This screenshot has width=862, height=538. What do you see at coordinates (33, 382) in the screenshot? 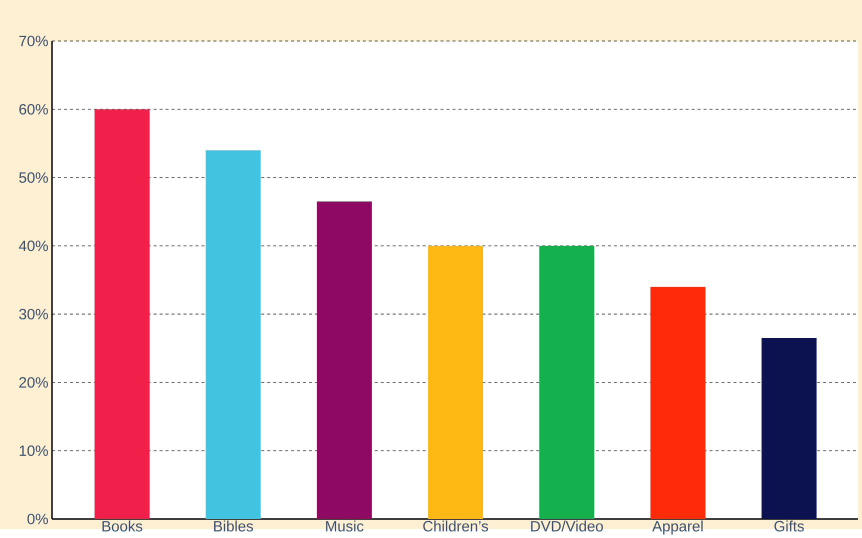
I see `y-tick-label: 20%` at bounding box center [33, 382].